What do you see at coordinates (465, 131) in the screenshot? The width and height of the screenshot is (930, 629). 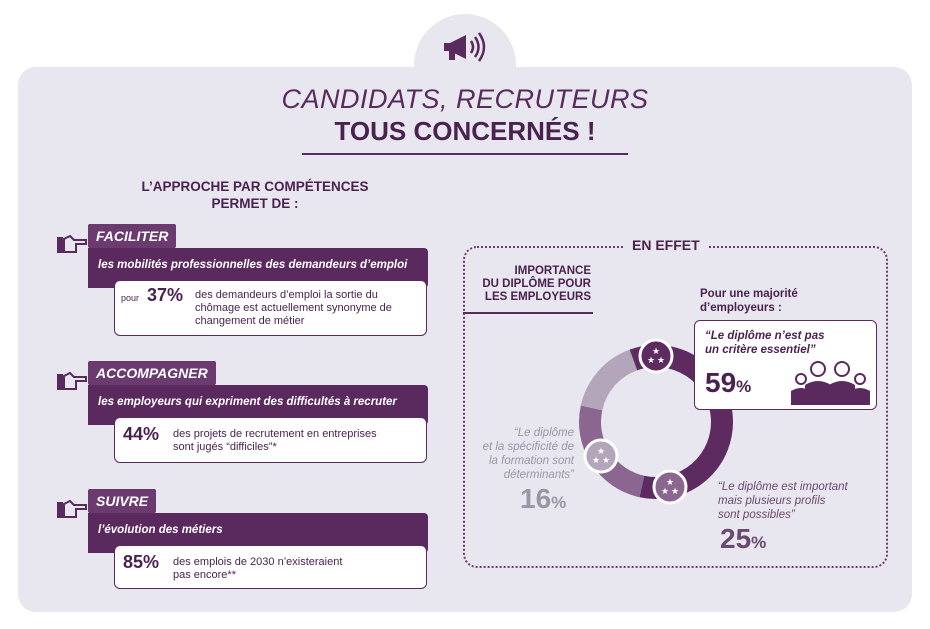 I see `title-line2: TOUS CONCERNÉS !` at bounding box center [465, 131].